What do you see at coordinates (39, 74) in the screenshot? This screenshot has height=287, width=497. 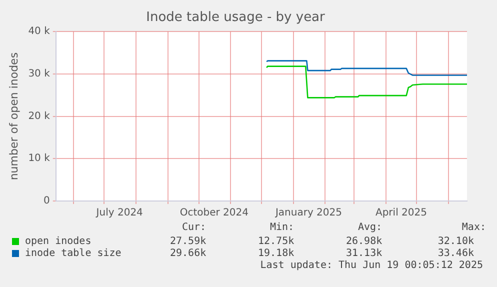 I see `y-tick-label: 30 k` at bounding box center [39, 74].